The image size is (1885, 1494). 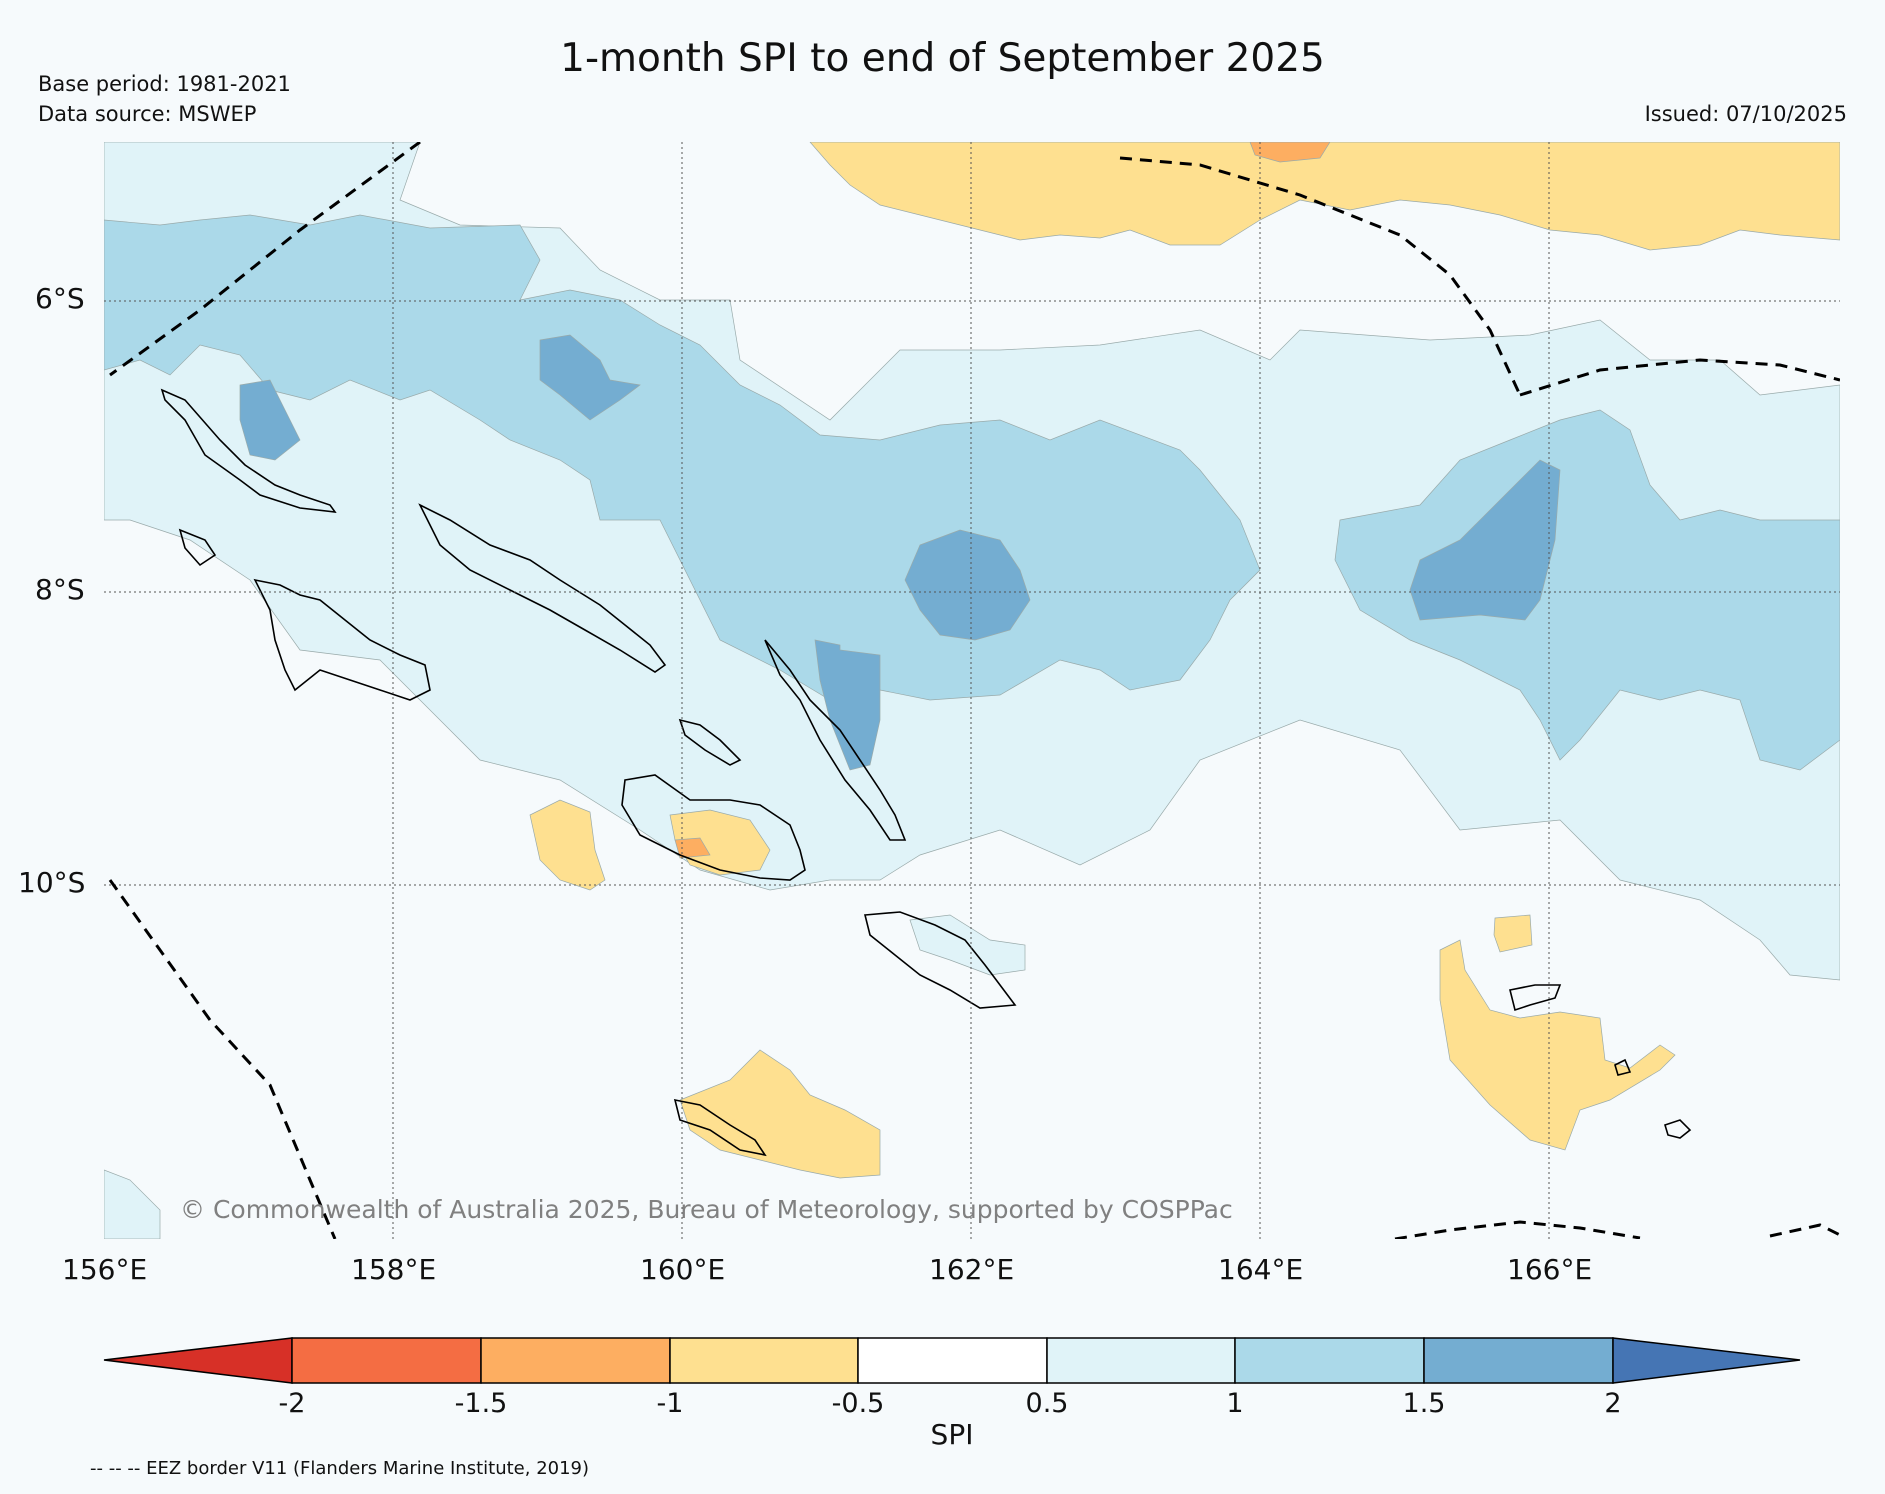 I want to click on island-new-georgia, so click(x=342, y=639).